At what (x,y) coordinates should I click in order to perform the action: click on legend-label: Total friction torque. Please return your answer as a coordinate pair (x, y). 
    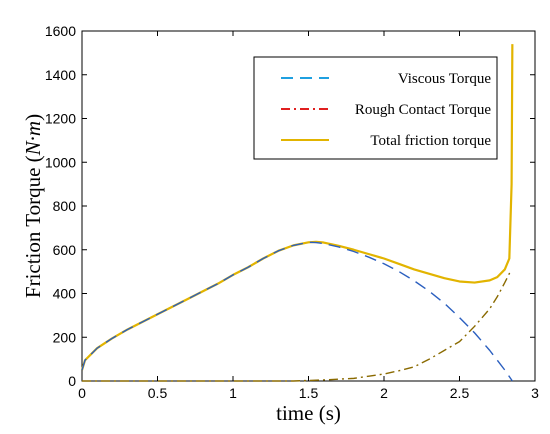
    Looking at the image, I should click on (430, 141).